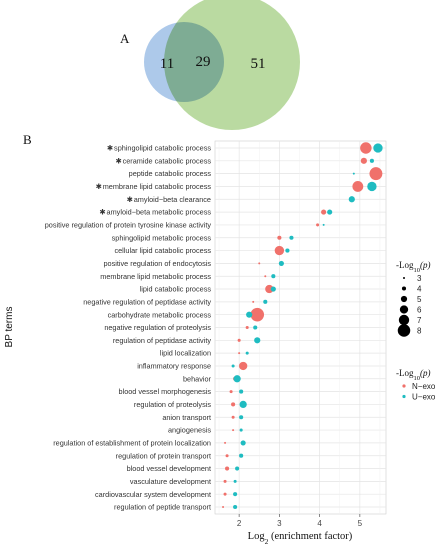 The width and height of the screenshot is (446, 550). I want to click on color-legend-title: -Log10(p), so click(413, 375).